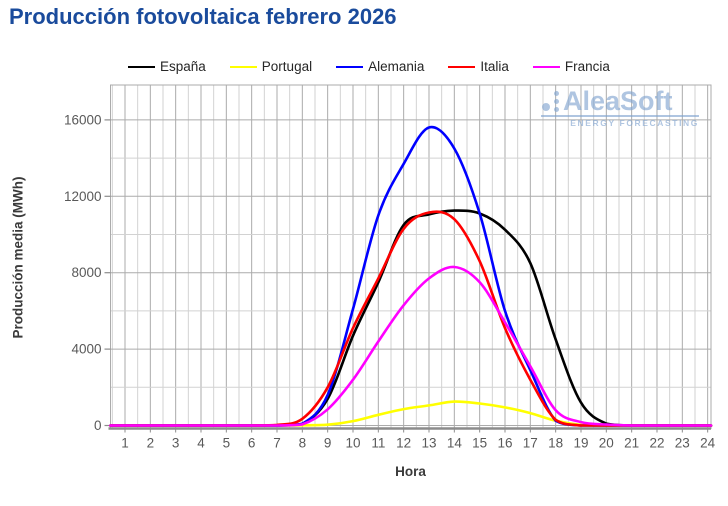  Describe the element at coordinates (83, 119) in the screenshot. I see `y-tick-label: 16000` at that location.